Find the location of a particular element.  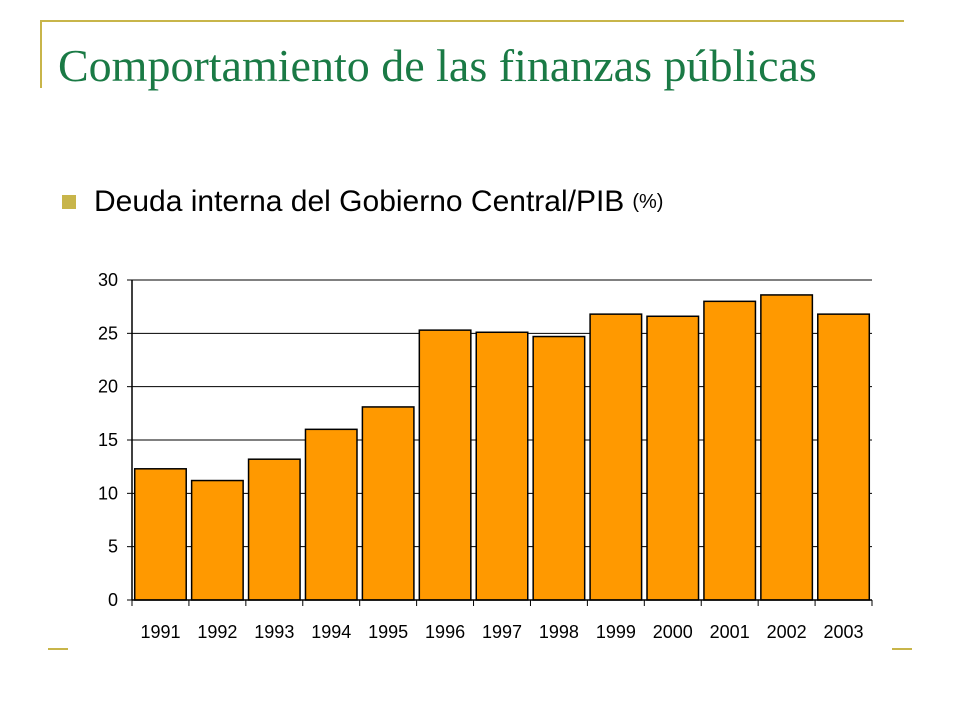

x-tick-label: 2001 is located at coordinates (730, 632).